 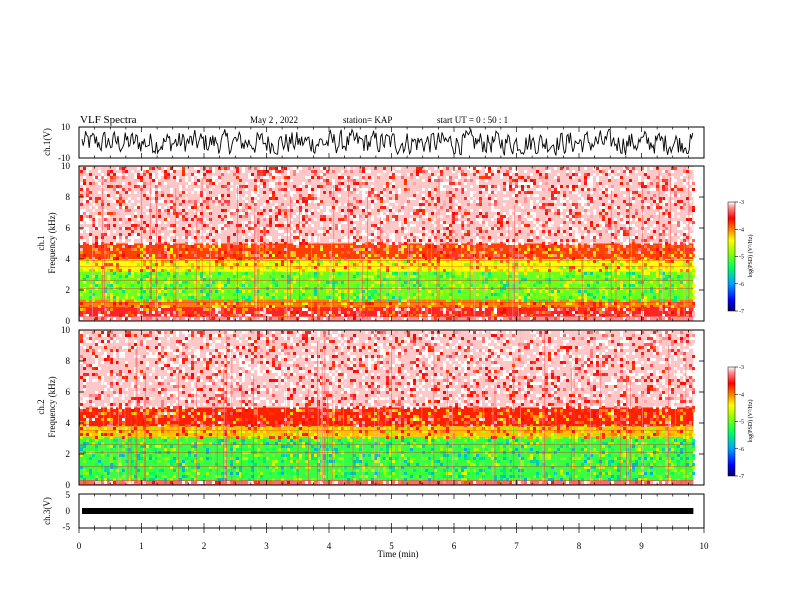 I want to click on ch2-colorbar-tick-label: -7, so click(x=741, y=477).